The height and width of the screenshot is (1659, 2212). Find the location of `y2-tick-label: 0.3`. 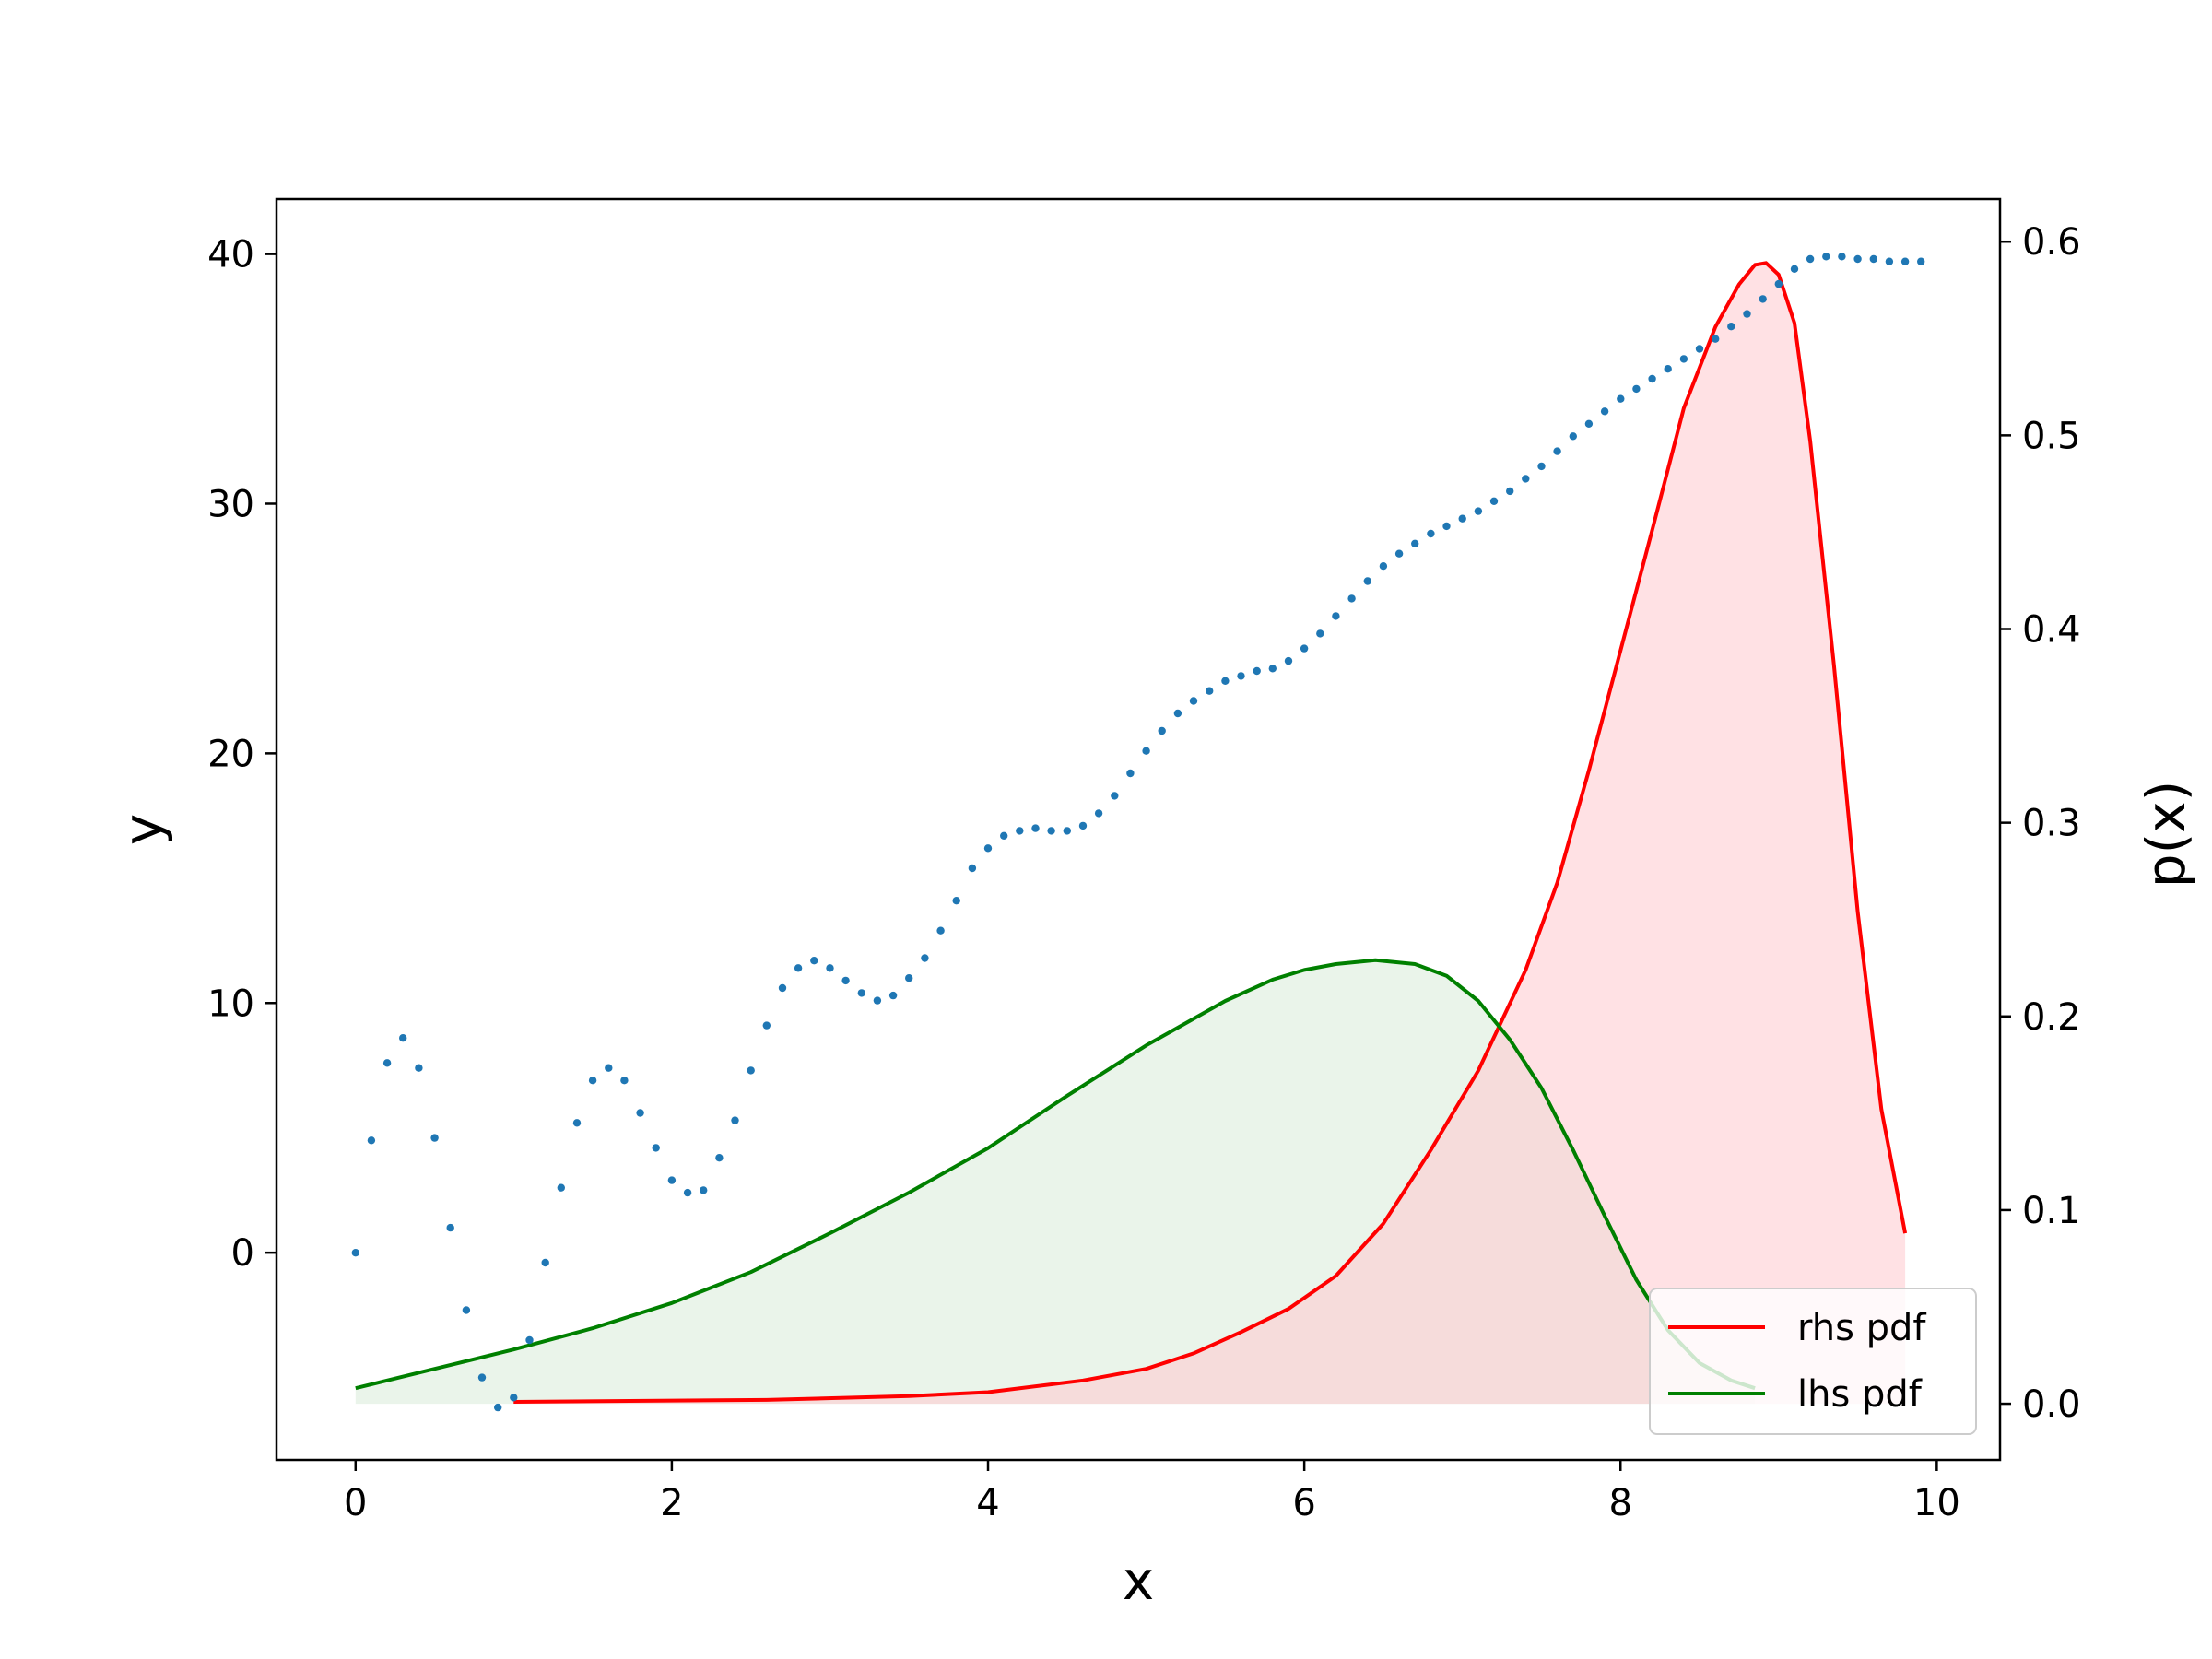

y2-tick-label: 0.3 is located at coordinates (2051, 824).